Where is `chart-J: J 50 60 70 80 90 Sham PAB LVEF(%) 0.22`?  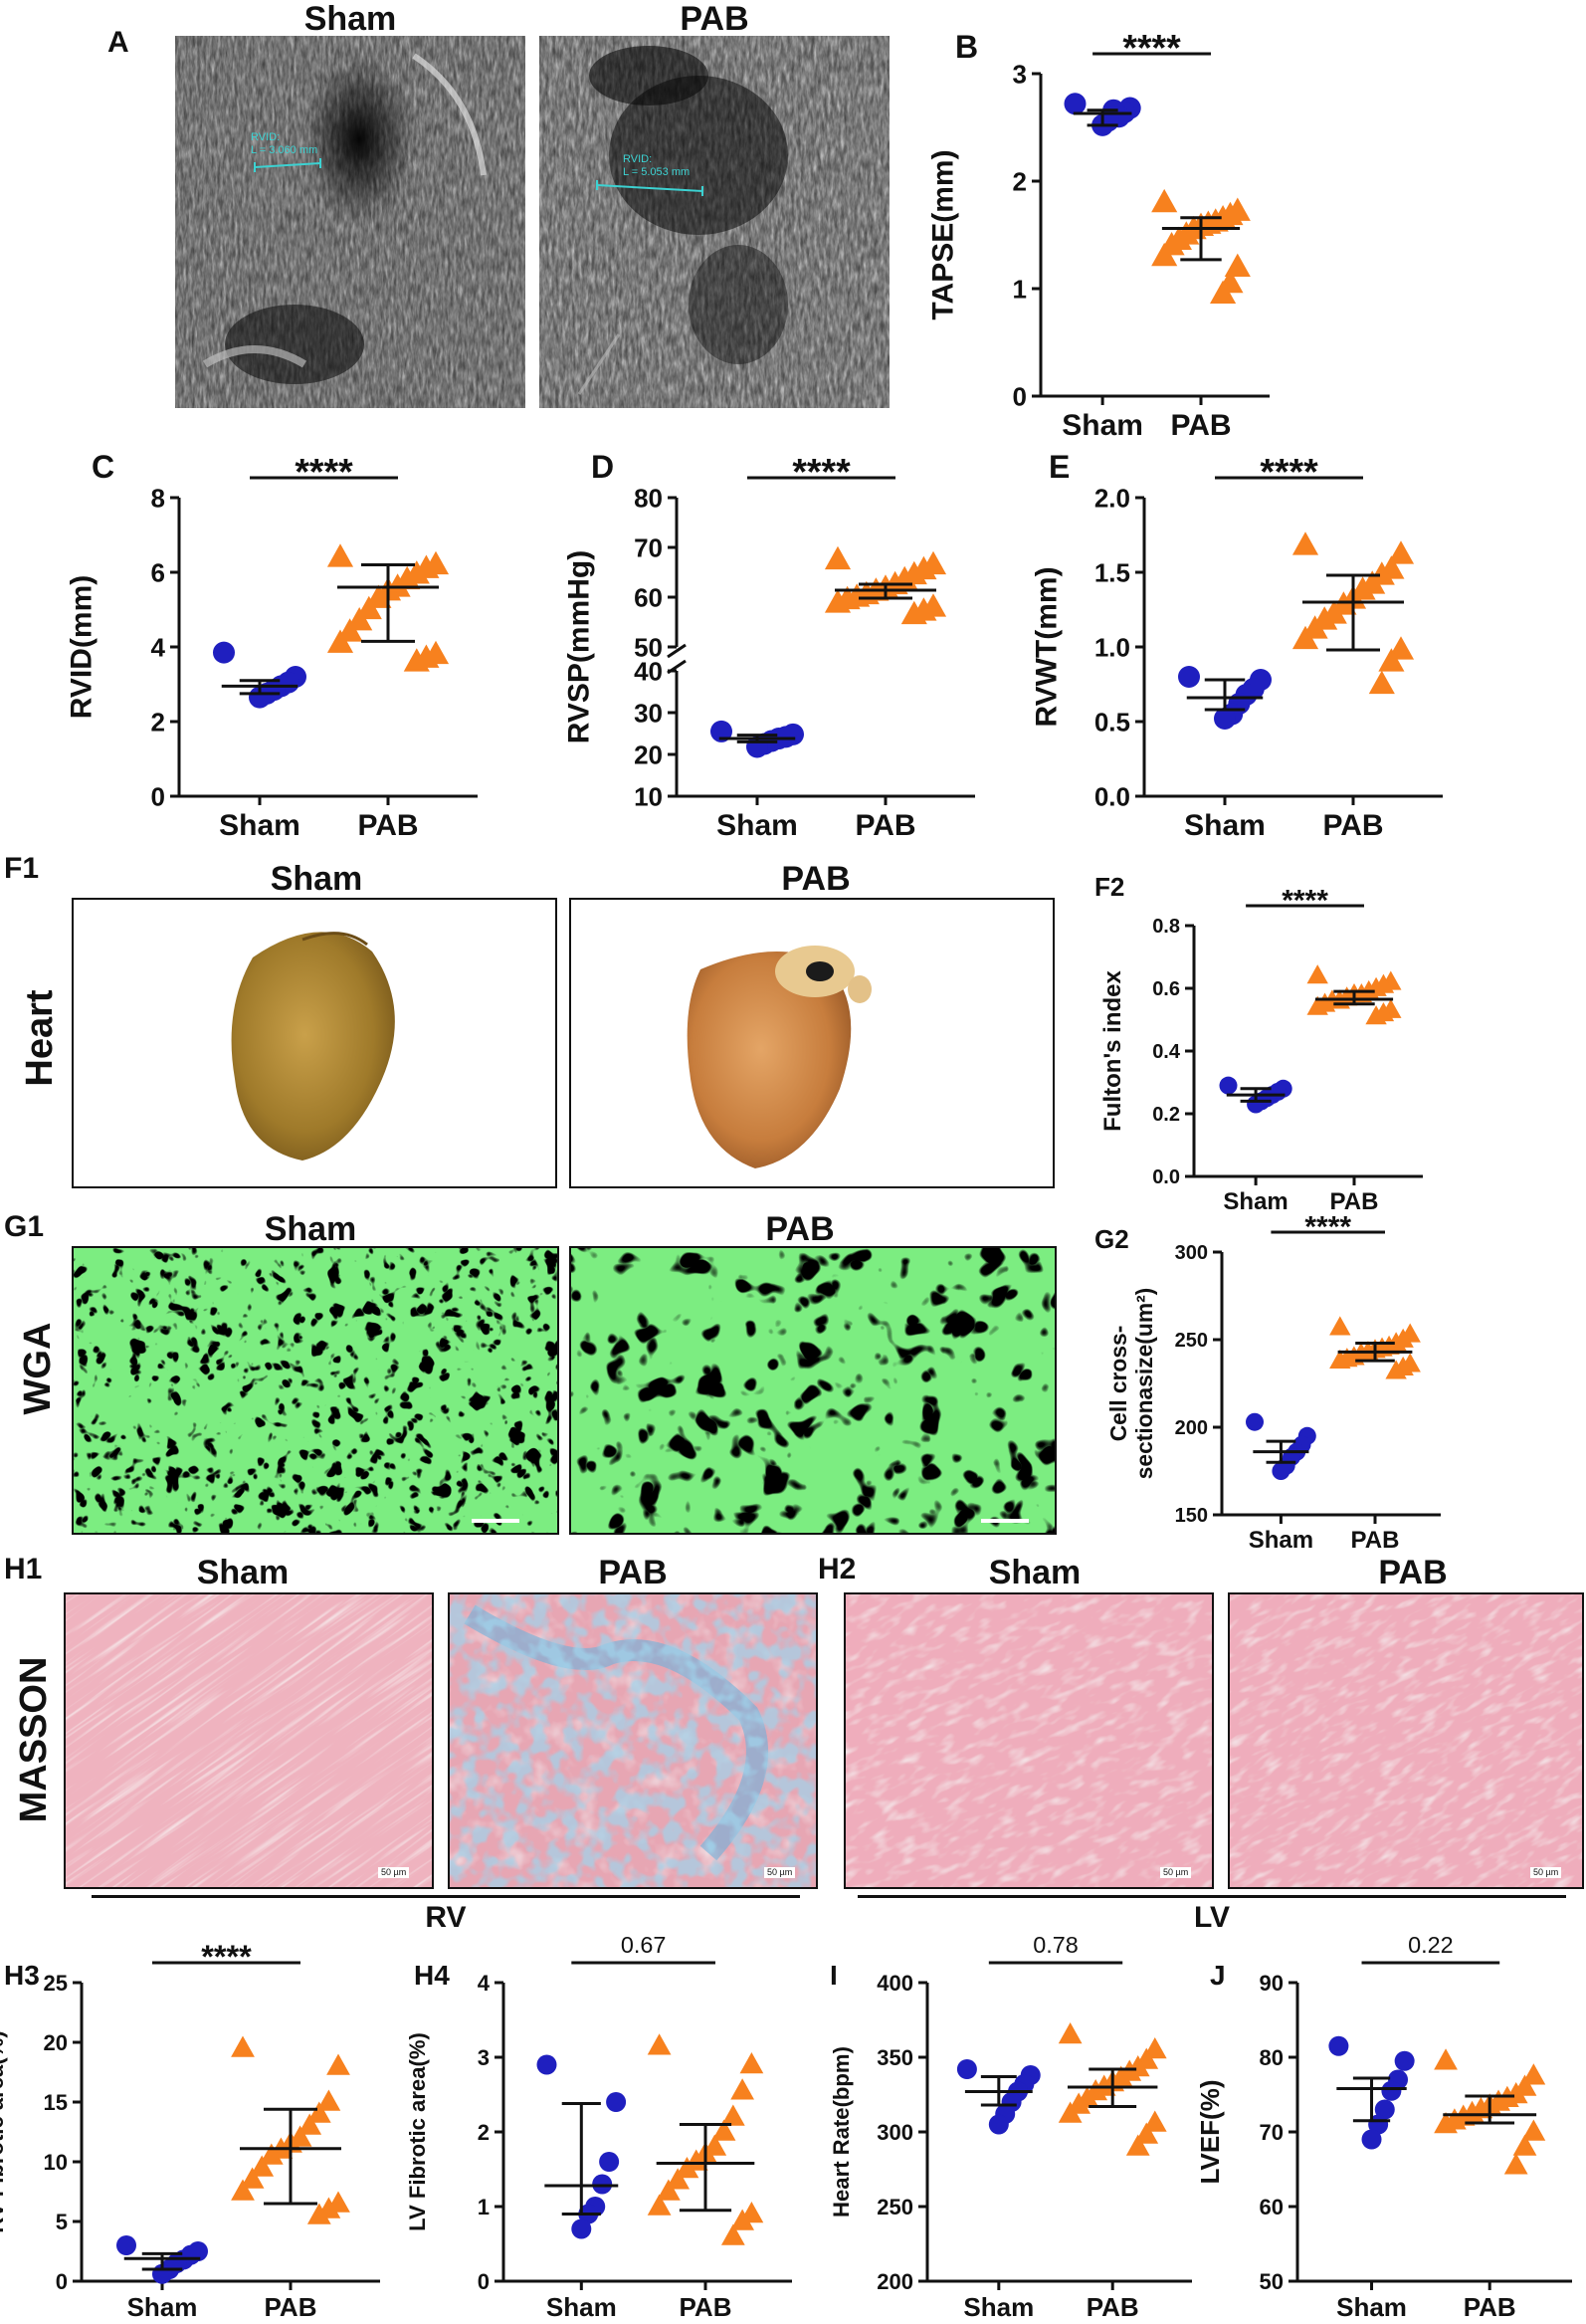 chart-J: J 50 60 70 80 90 Sham PAB LVEF(%) 0.22 is located at coordinates (1383, 2127).